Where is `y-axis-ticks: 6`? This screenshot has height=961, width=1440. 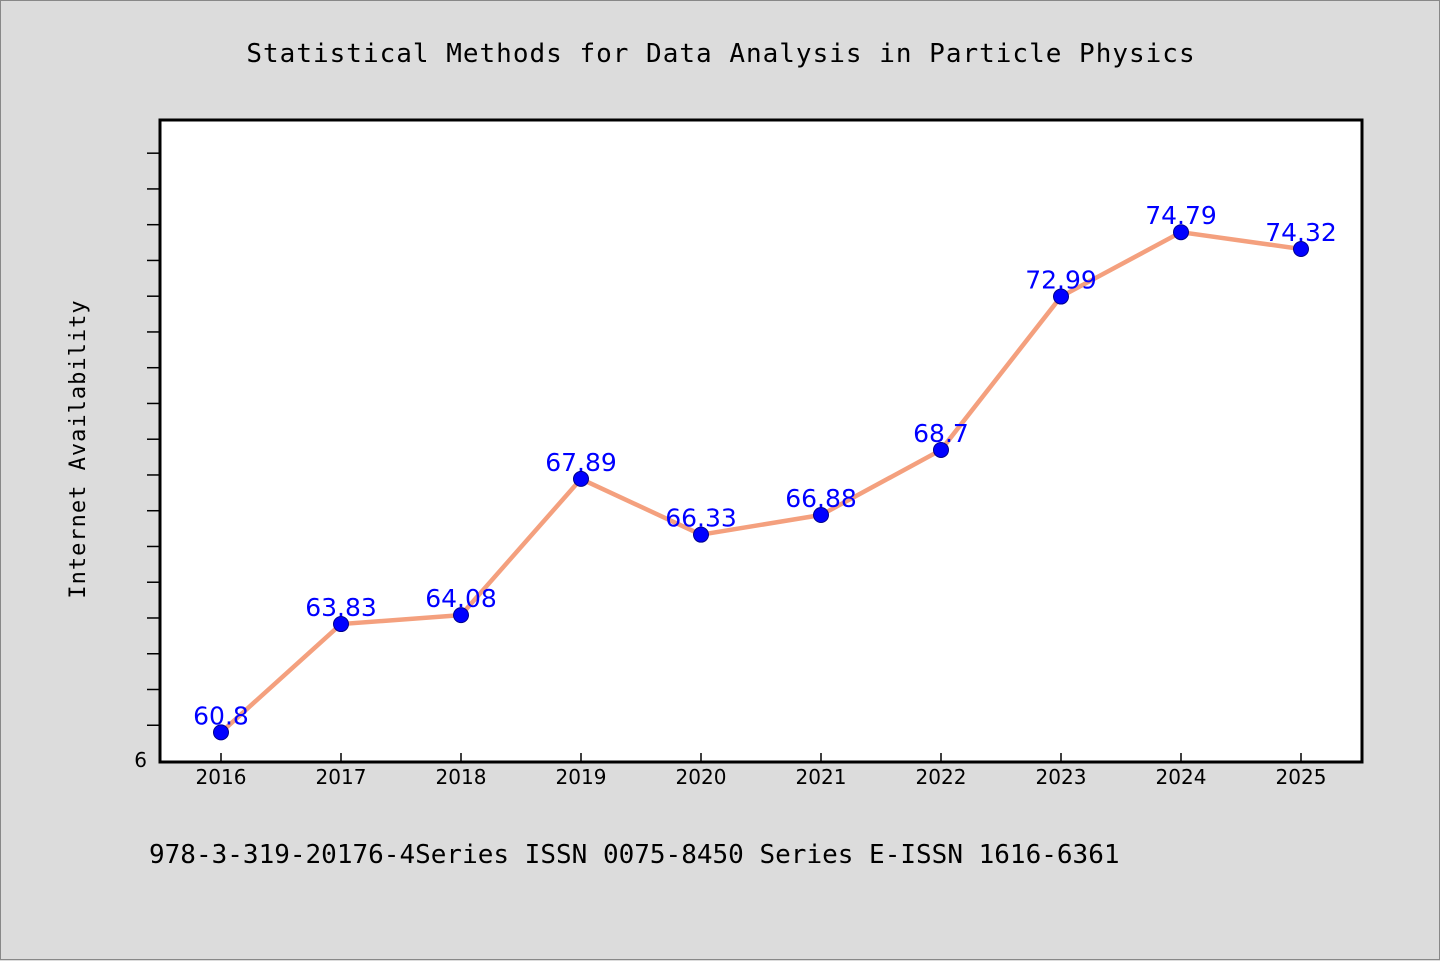
y-axis-ticks: 6 is located at coordinates (147, 462).